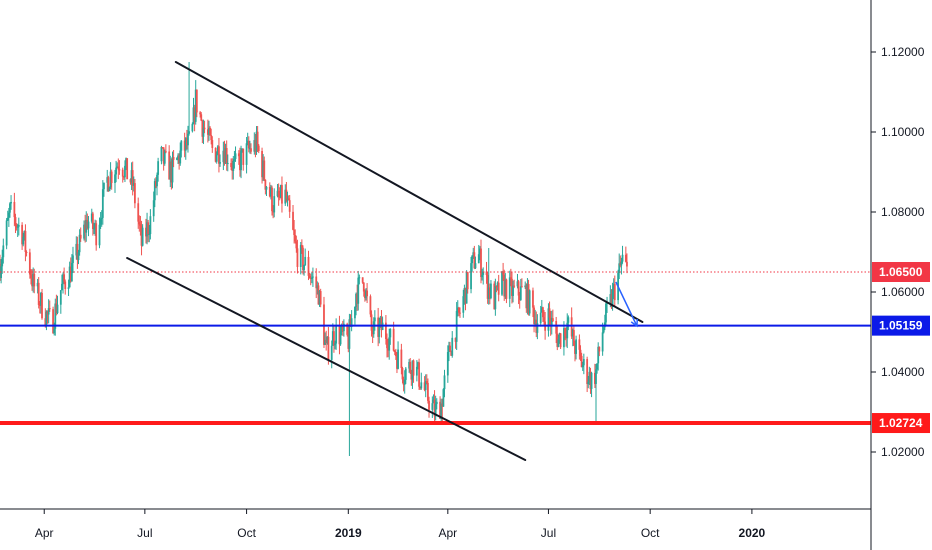 This screenshot has width=932, height=550. Describe the element at coordinates (400, 524) in the screenshot. I see `time-axis: Apr Jul Oct 2019 Apr Jul Oct 2020` at that location.